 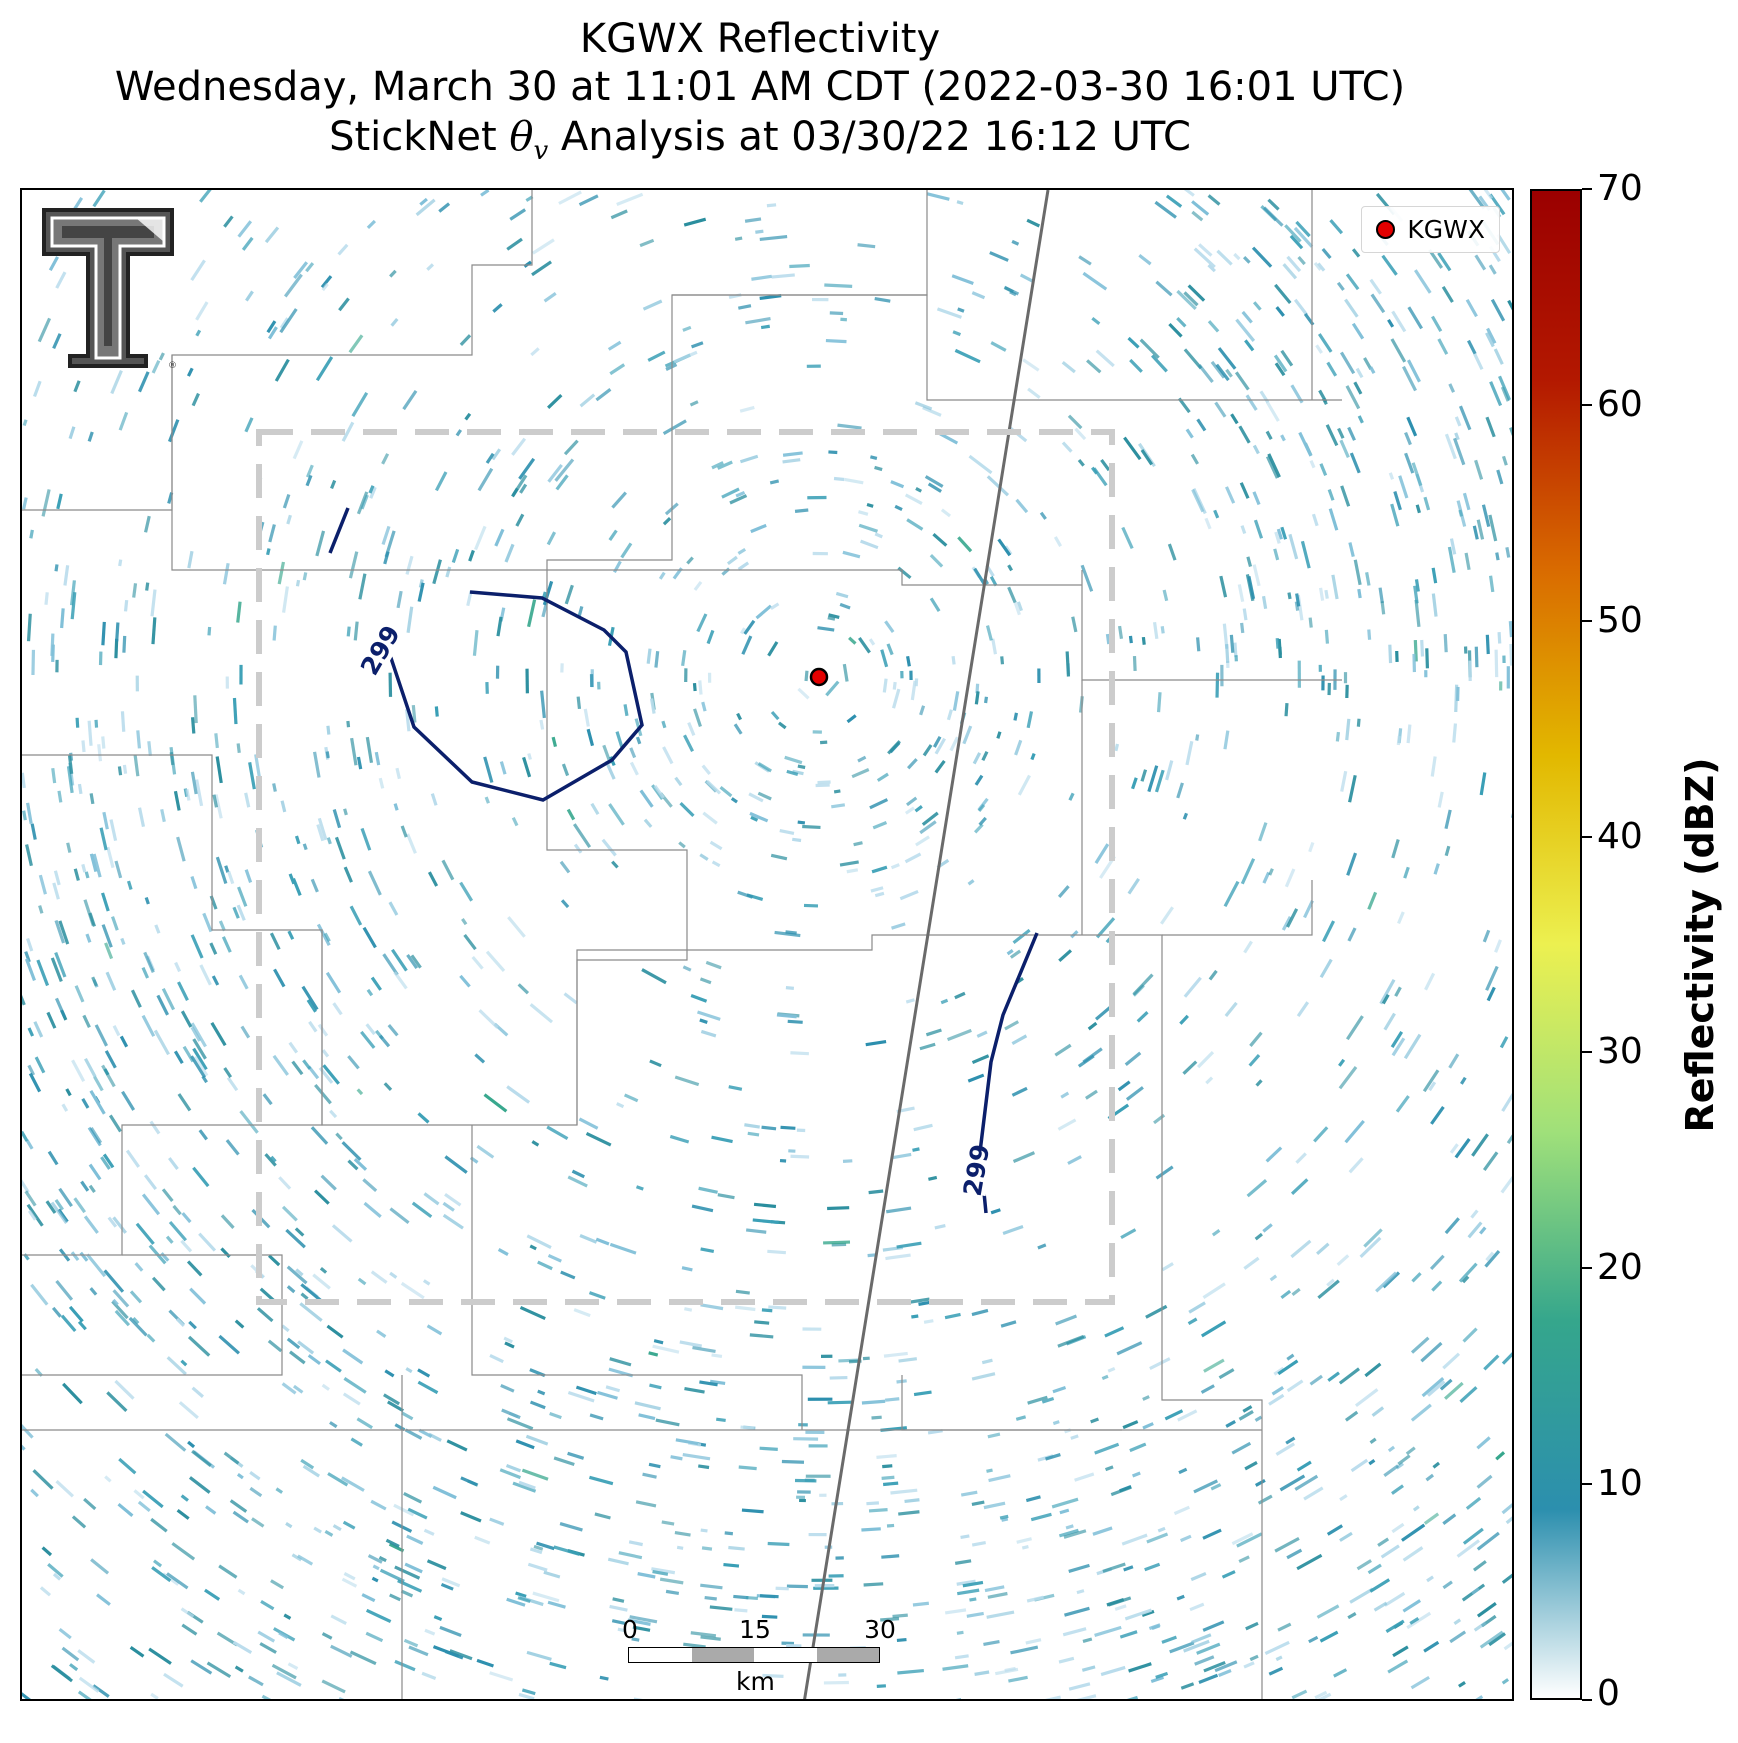 I want to click on colorbar-tick-label: 30, so click(x=1620, y=1052).